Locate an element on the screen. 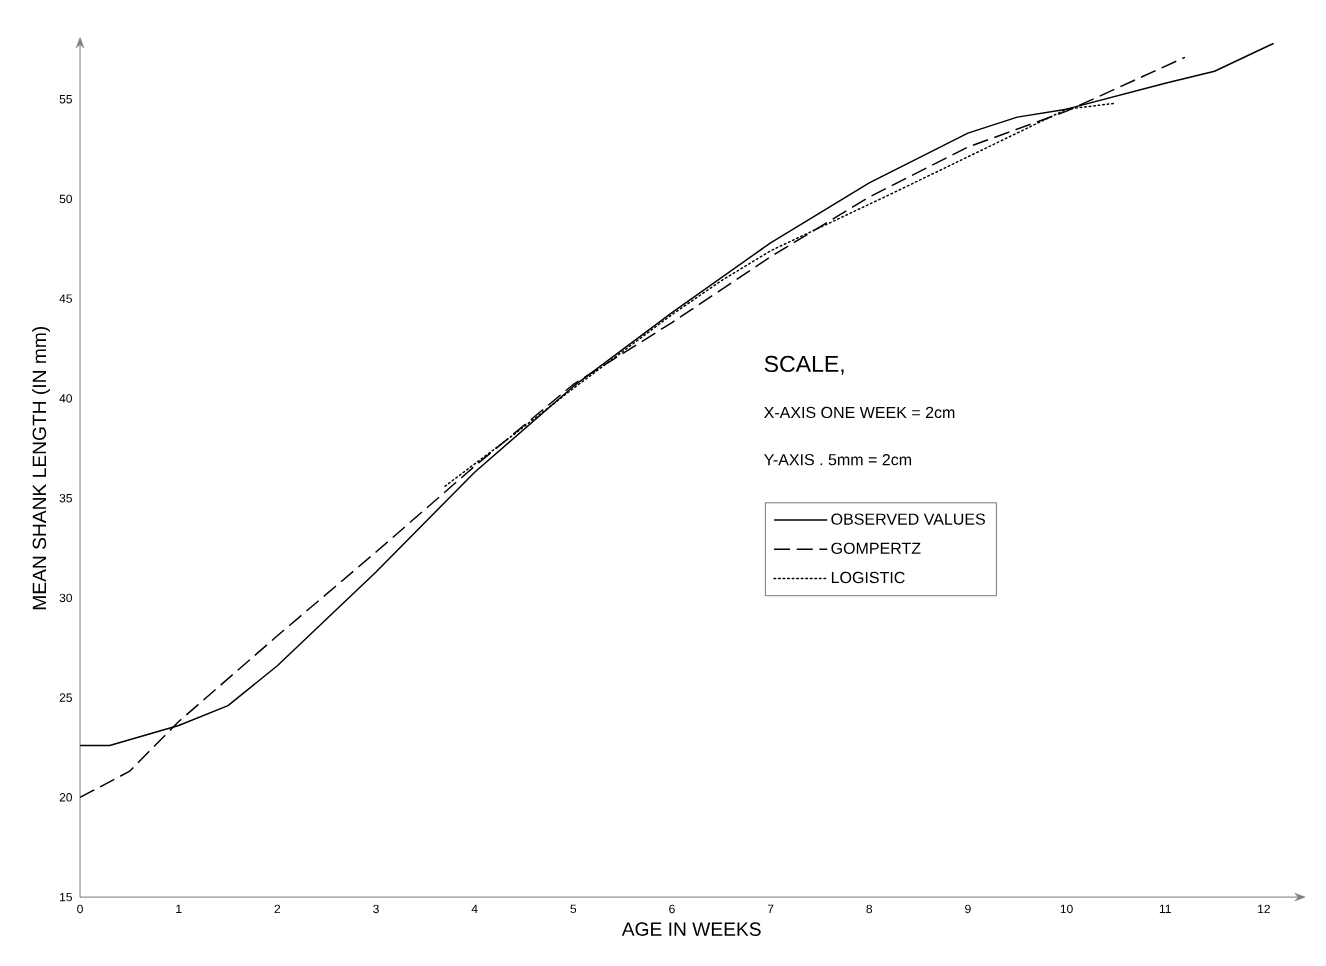 The width and height of the screenshot is (1326, 966). legend-label: OBSERVED VALUES is located at coordinates (908, 519).